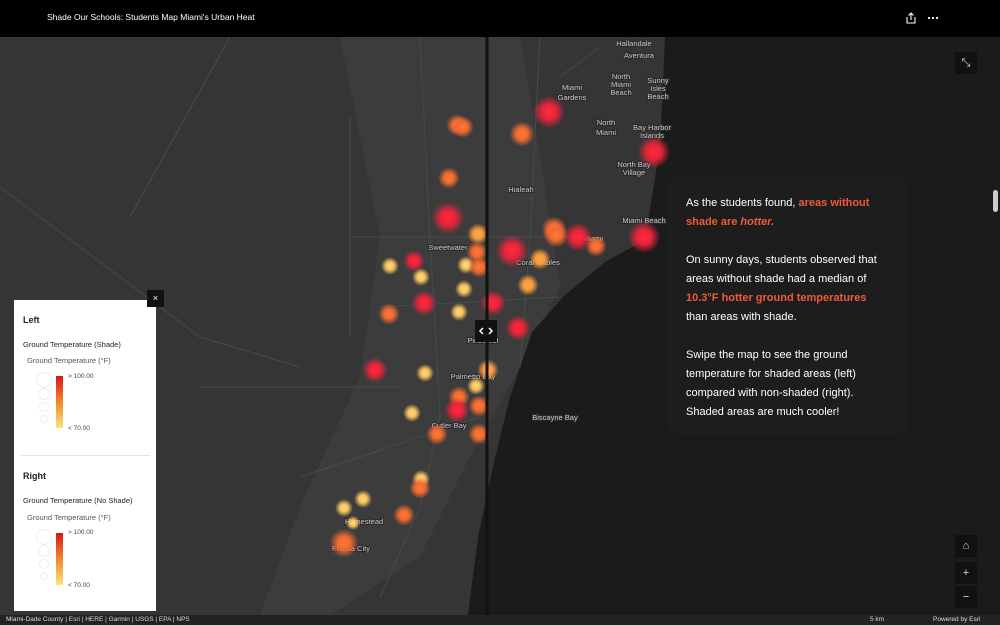 This screenshot has height=625, width=1000. I want to click on legend-heading: Left, so click(31, 320).